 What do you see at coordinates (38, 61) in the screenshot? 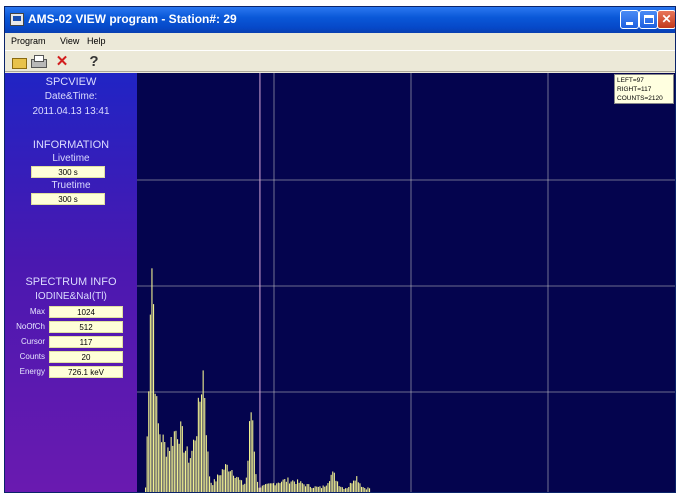
I see `print-icon` at bounding box center [38, 61].